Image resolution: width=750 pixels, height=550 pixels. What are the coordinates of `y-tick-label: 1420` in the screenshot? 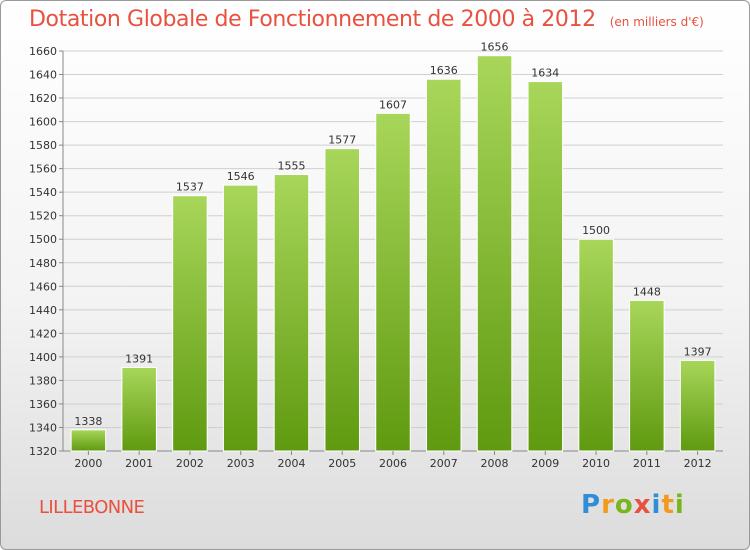 It's located at (43, 333).